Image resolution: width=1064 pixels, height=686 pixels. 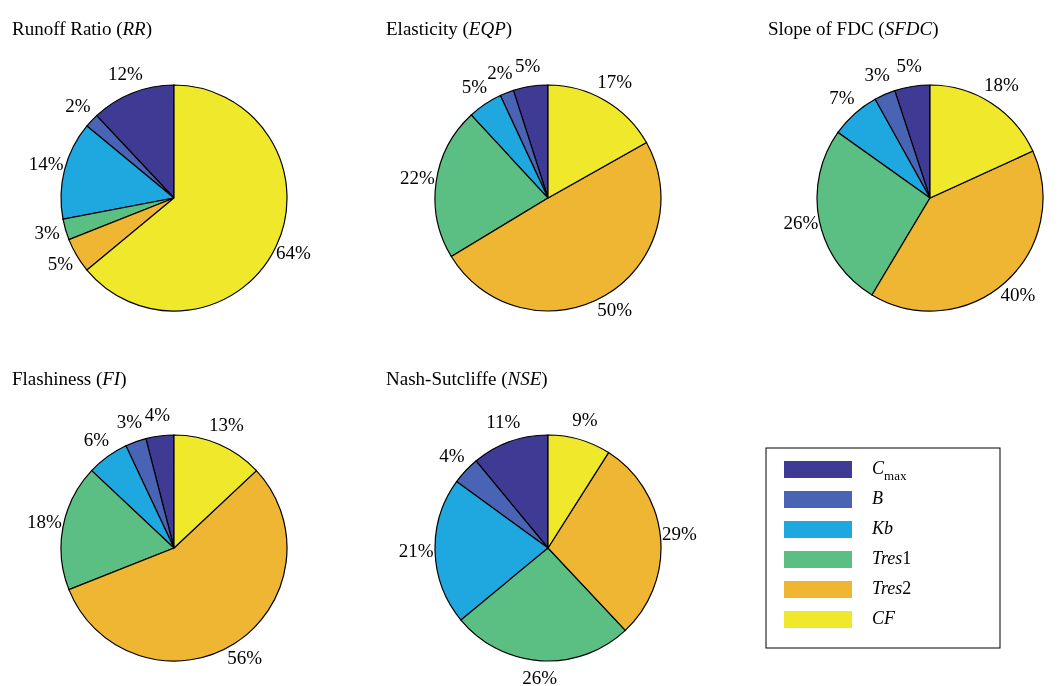 What do you see at coordinates (679, 533) in the screenshot?
I see `data-label: 29%` at bounding box center [679, 533].